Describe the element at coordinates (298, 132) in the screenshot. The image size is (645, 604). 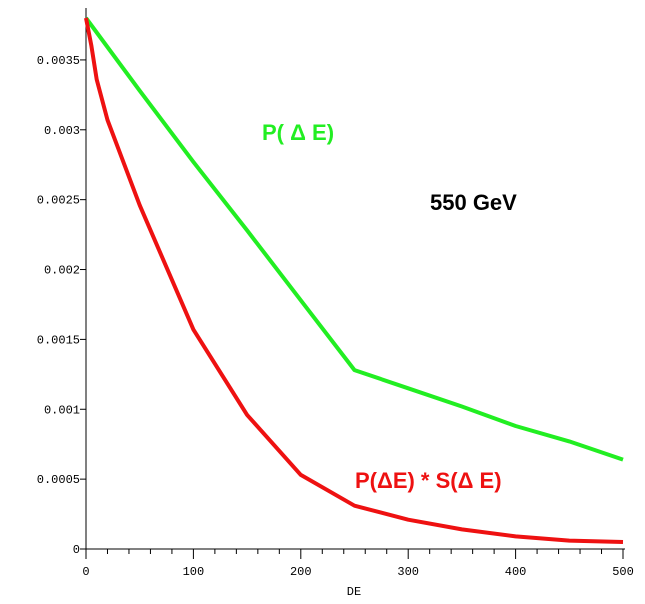
I see `annotation: P( Δ E)` at that location.